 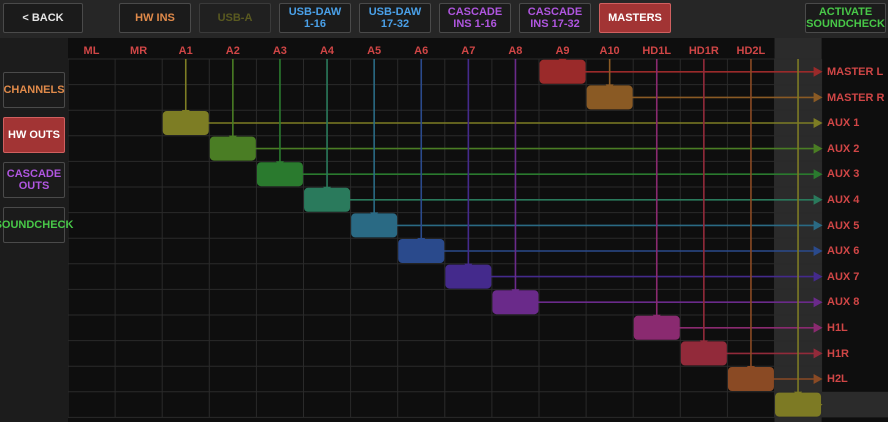 What do you see at coordinates (843, 174) in the screenshot?
I see `row-label: AUX 3` at bounding box center [843, 174].